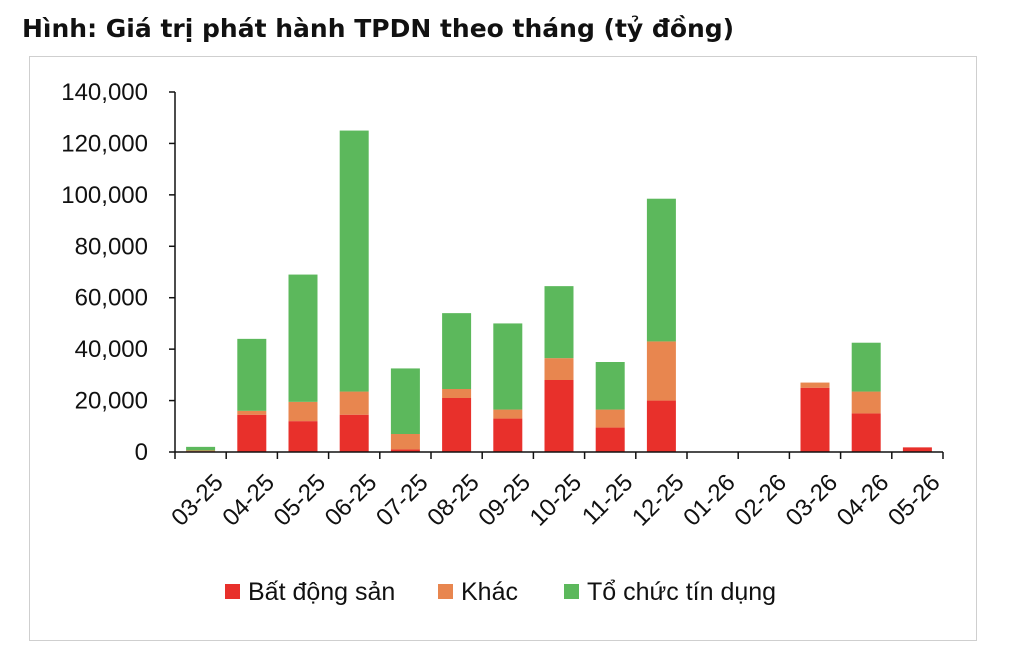  What do you see at coordinates (104, 92) in the screenshot?
I see `y-tick-label: 140,000` at bounding box center [104, 92].